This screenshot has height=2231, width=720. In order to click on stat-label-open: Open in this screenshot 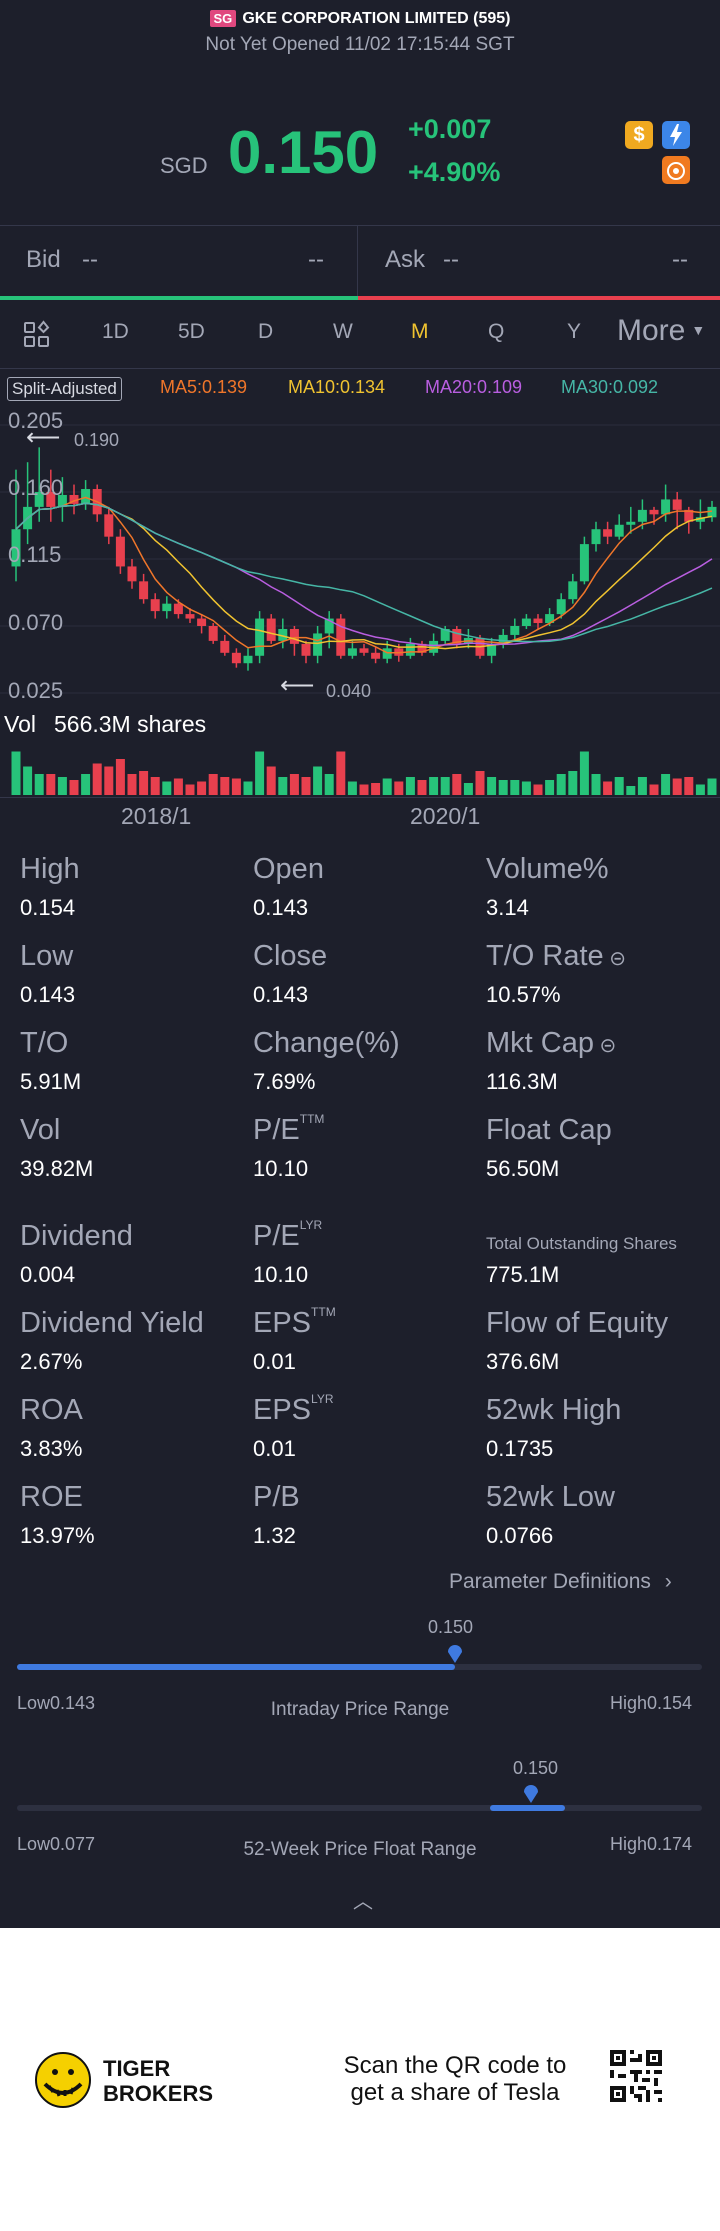, I will do `click(288, 869)`.